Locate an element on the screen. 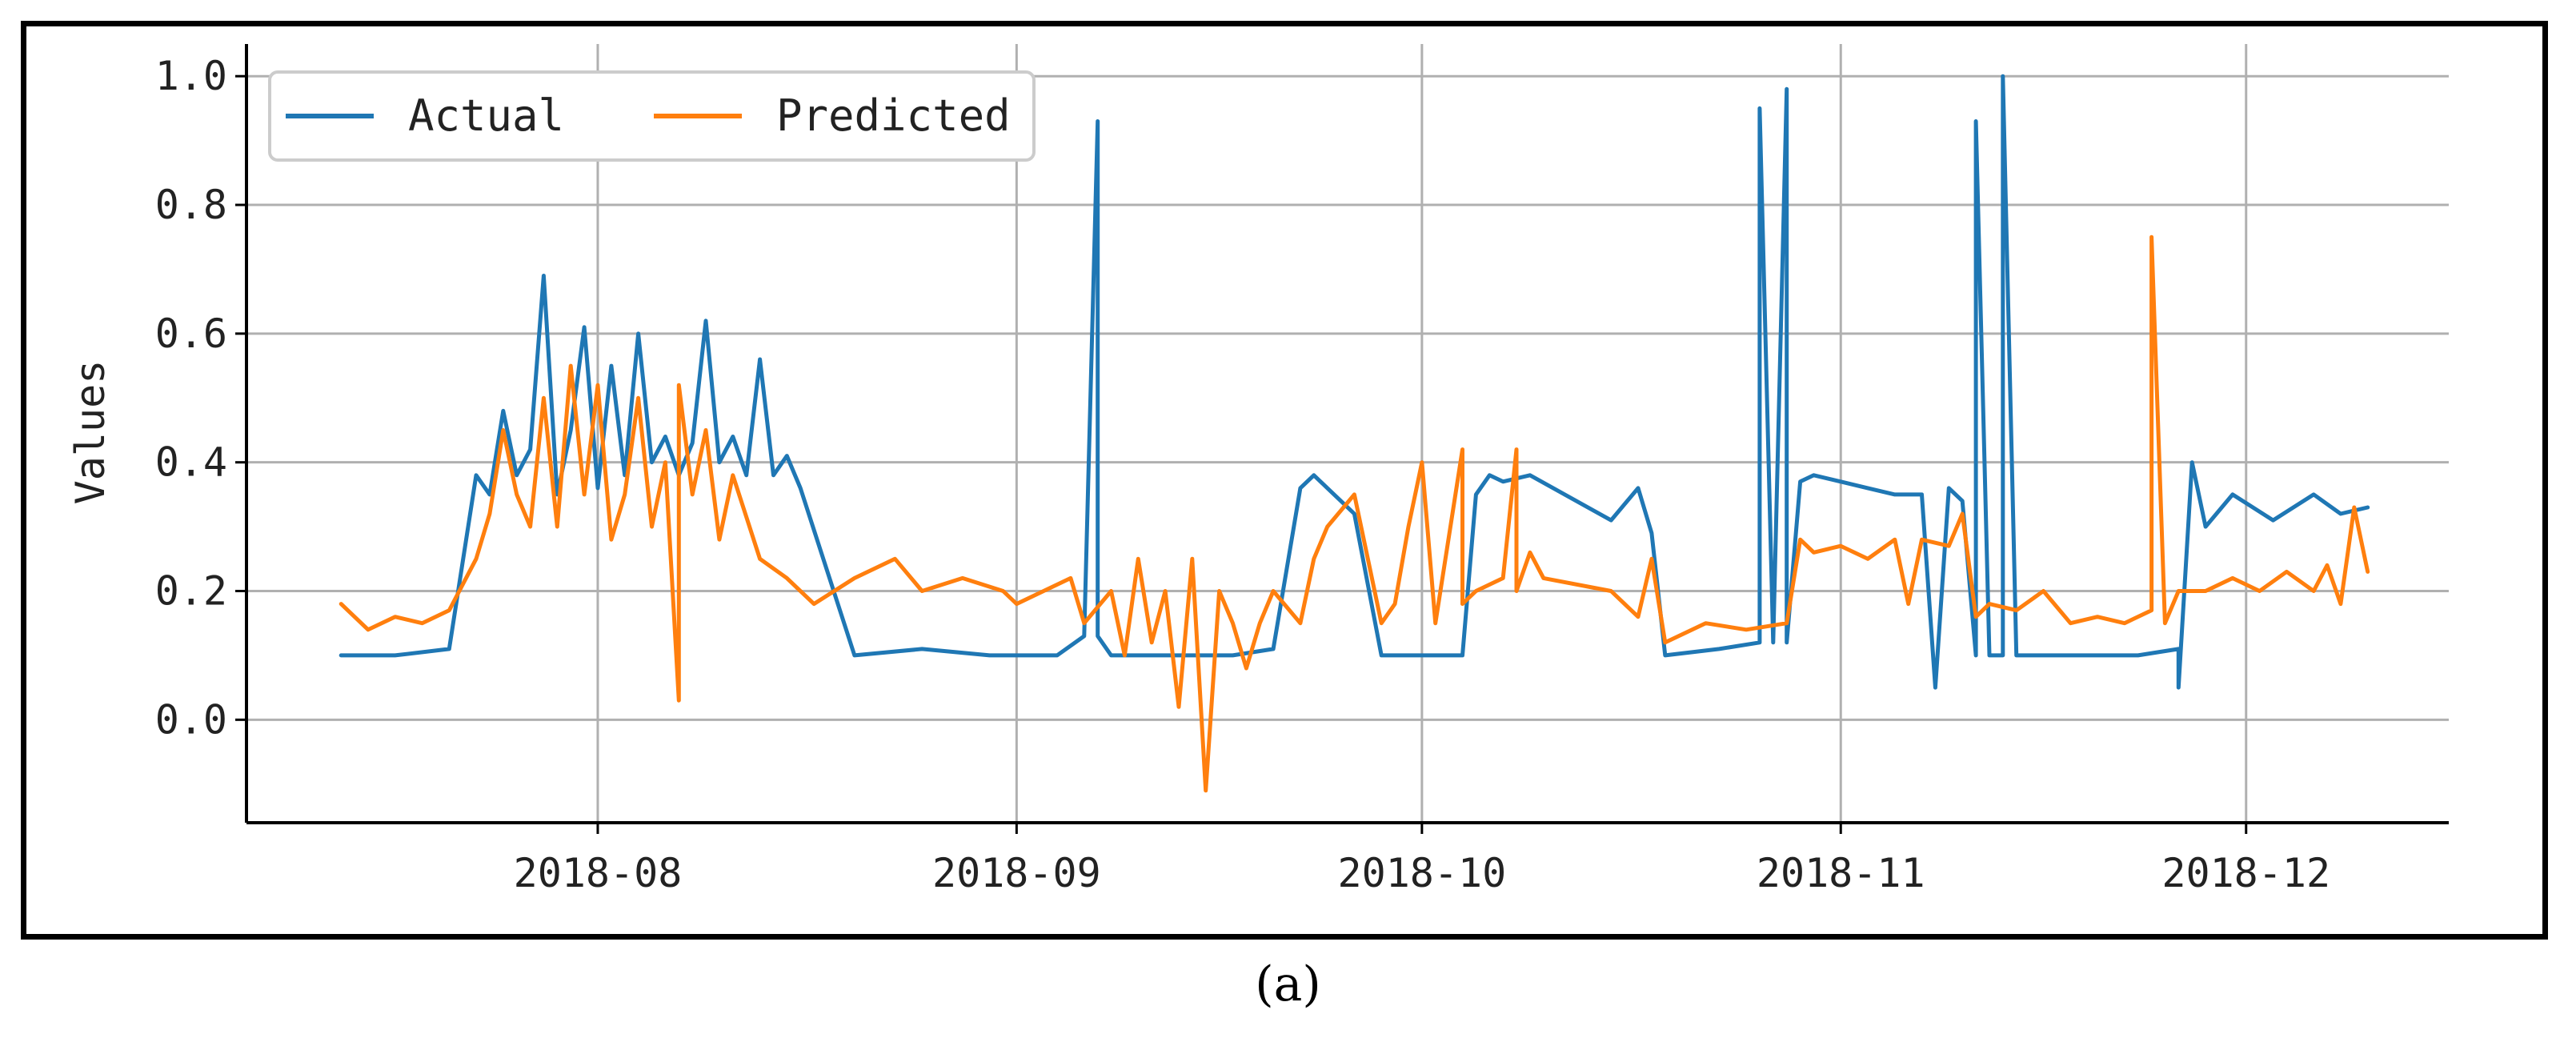 This screenshot has width=2576, height=1042. y-tick-label: 0.6 is located at coordinates (191, 334).